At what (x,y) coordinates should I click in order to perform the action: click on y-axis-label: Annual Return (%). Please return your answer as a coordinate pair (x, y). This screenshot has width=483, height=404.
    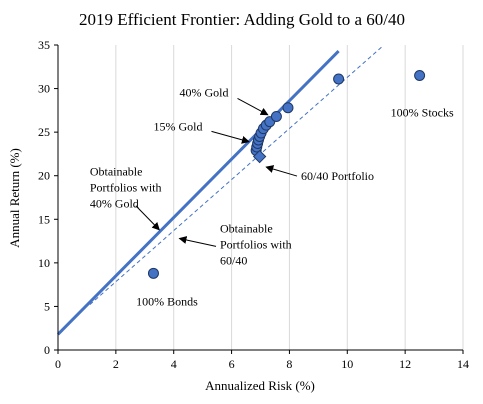
    Looking at the image, I should click on (14, 198).